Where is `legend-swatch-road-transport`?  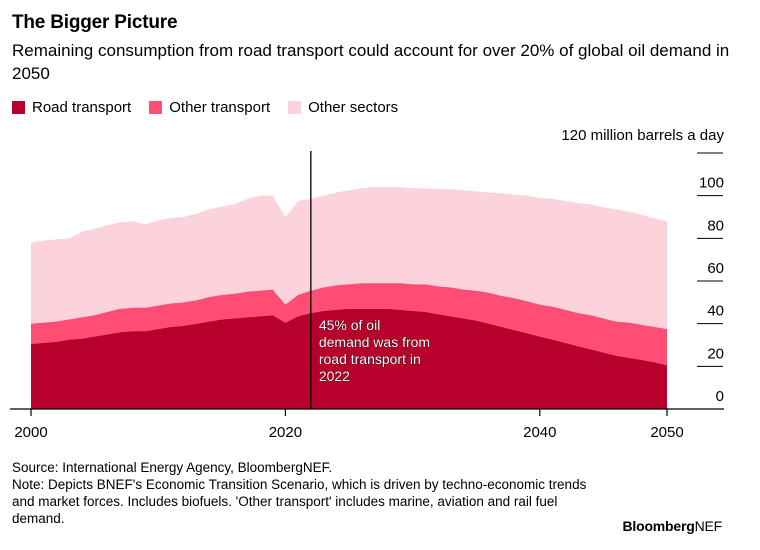 legend-swatch-road-transport is located at coordinates (18, 107).